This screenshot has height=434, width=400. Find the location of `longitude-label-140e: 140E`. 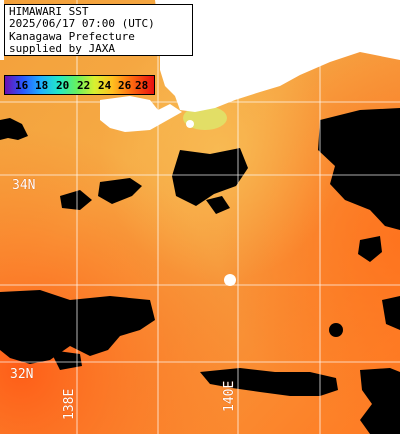

longitude-label-140e: 140E is located at coordinates (229, 396).